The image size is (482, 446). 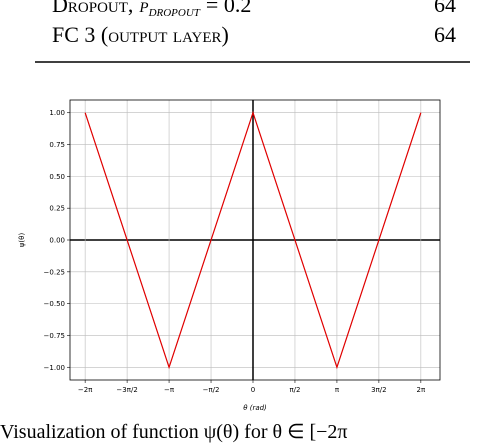 What do you see at coordinates (57, 241) in the screenshot?
I see `y-tick-label: 0.00` at bounding box center [57, 241].